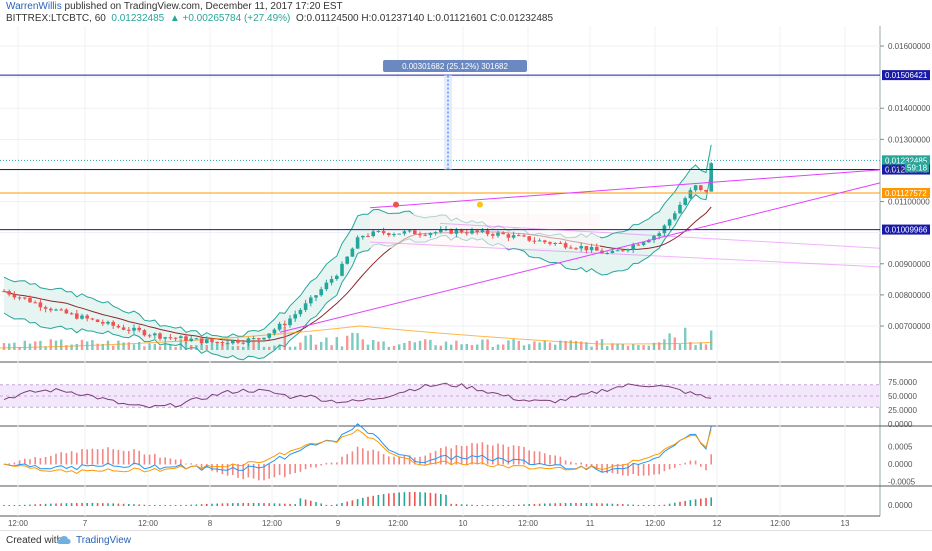 This screenshot has height=551, width=932. What do you see at coordinates (56, 18) in the screenshot?
I see `symbol-label: BITTREX:LTCBTC, 60` at bounding box center [56, 18].